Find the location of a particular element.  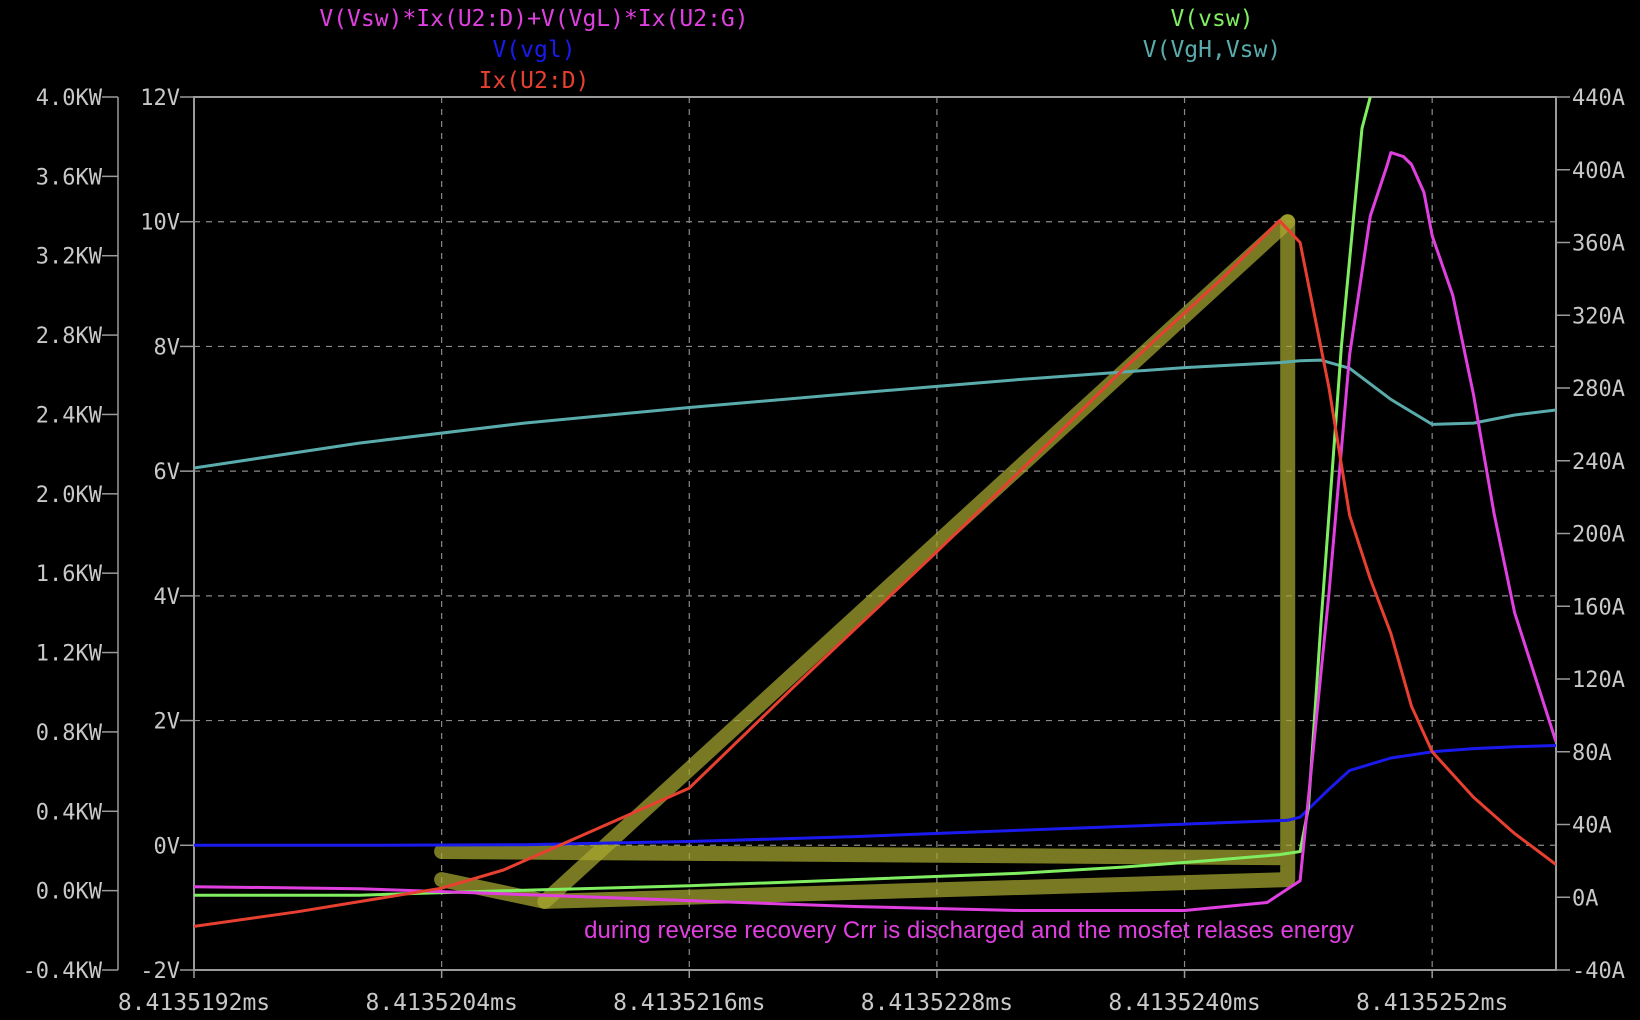

legend-power: V(Vsw)*Ix(U2:D)+V(VgL)*Ix(U2:G) is located at coordinates (533, 19).